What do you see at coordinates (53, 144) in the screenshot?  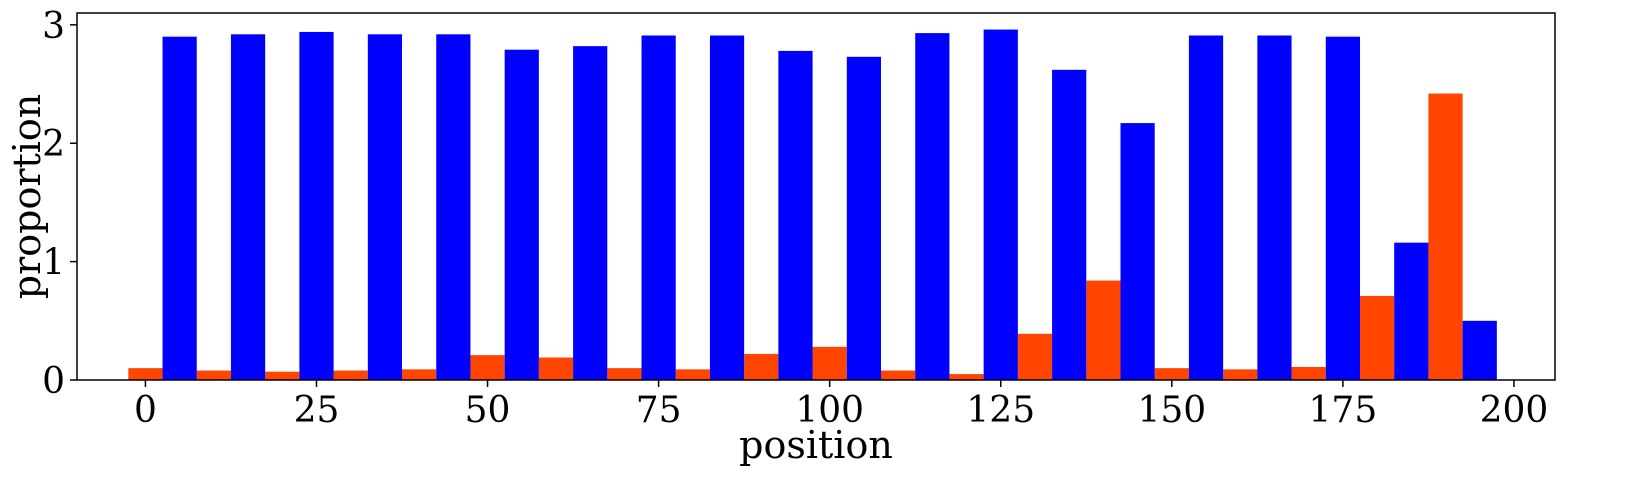 I see `y-tick-label: 2` at bounding box center [53, 144].